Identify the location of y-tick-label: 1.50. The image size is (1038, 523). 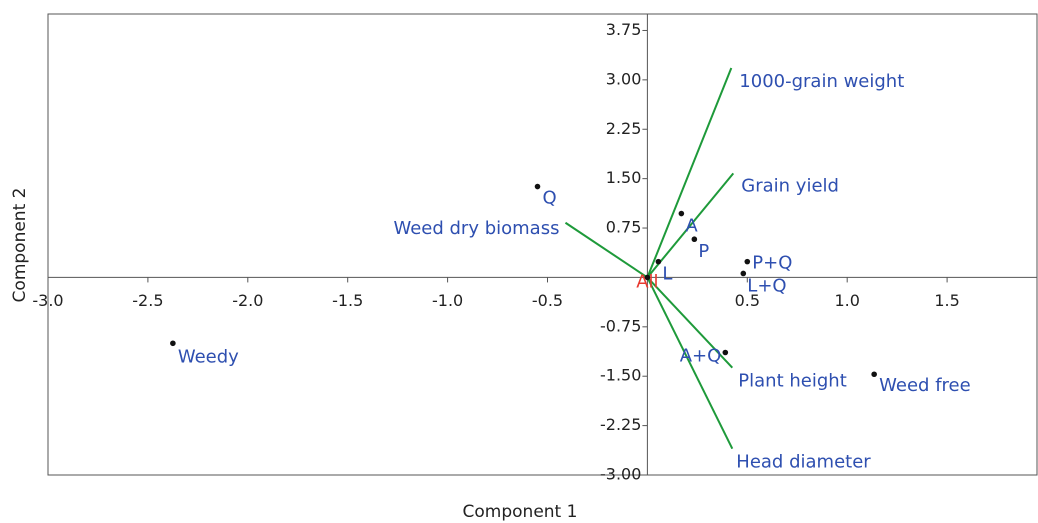
(624, 177).